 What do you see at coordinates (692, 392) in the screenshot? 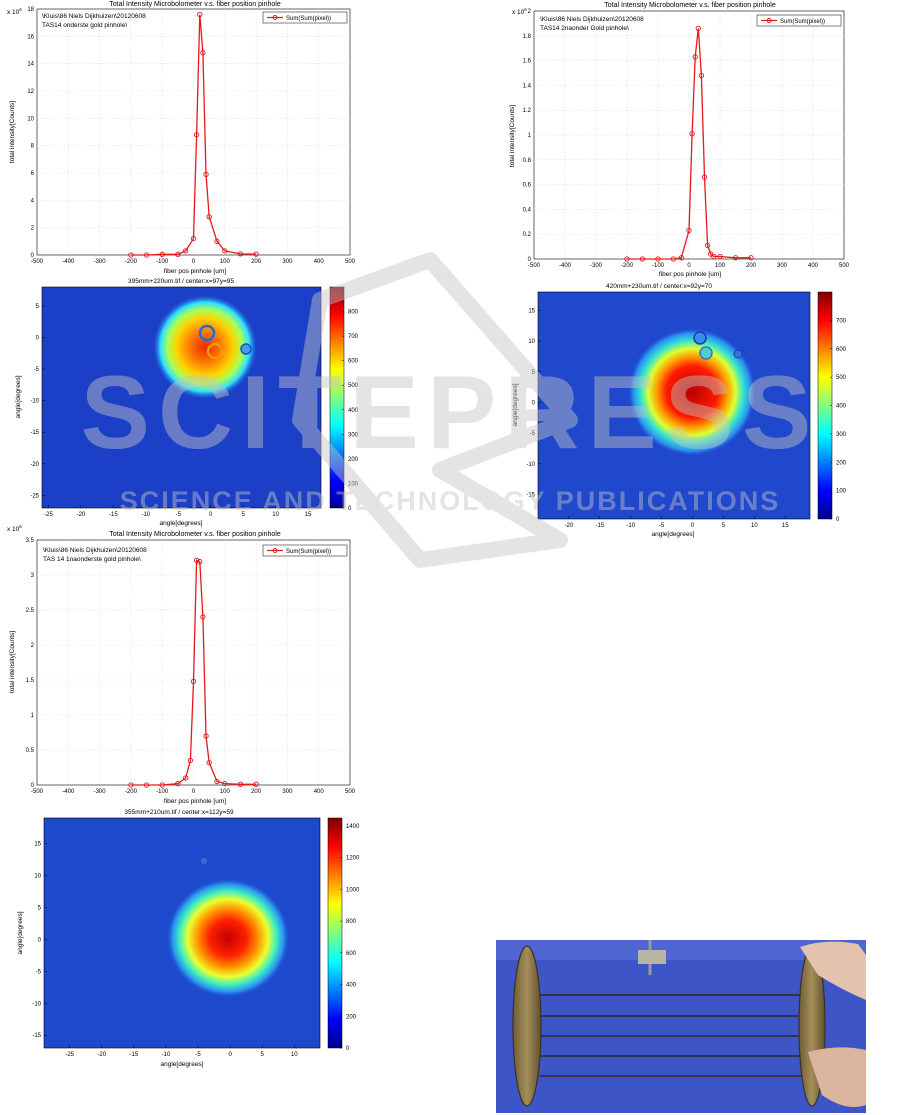
I see `beam-spot` at bounding box center [692, 392].